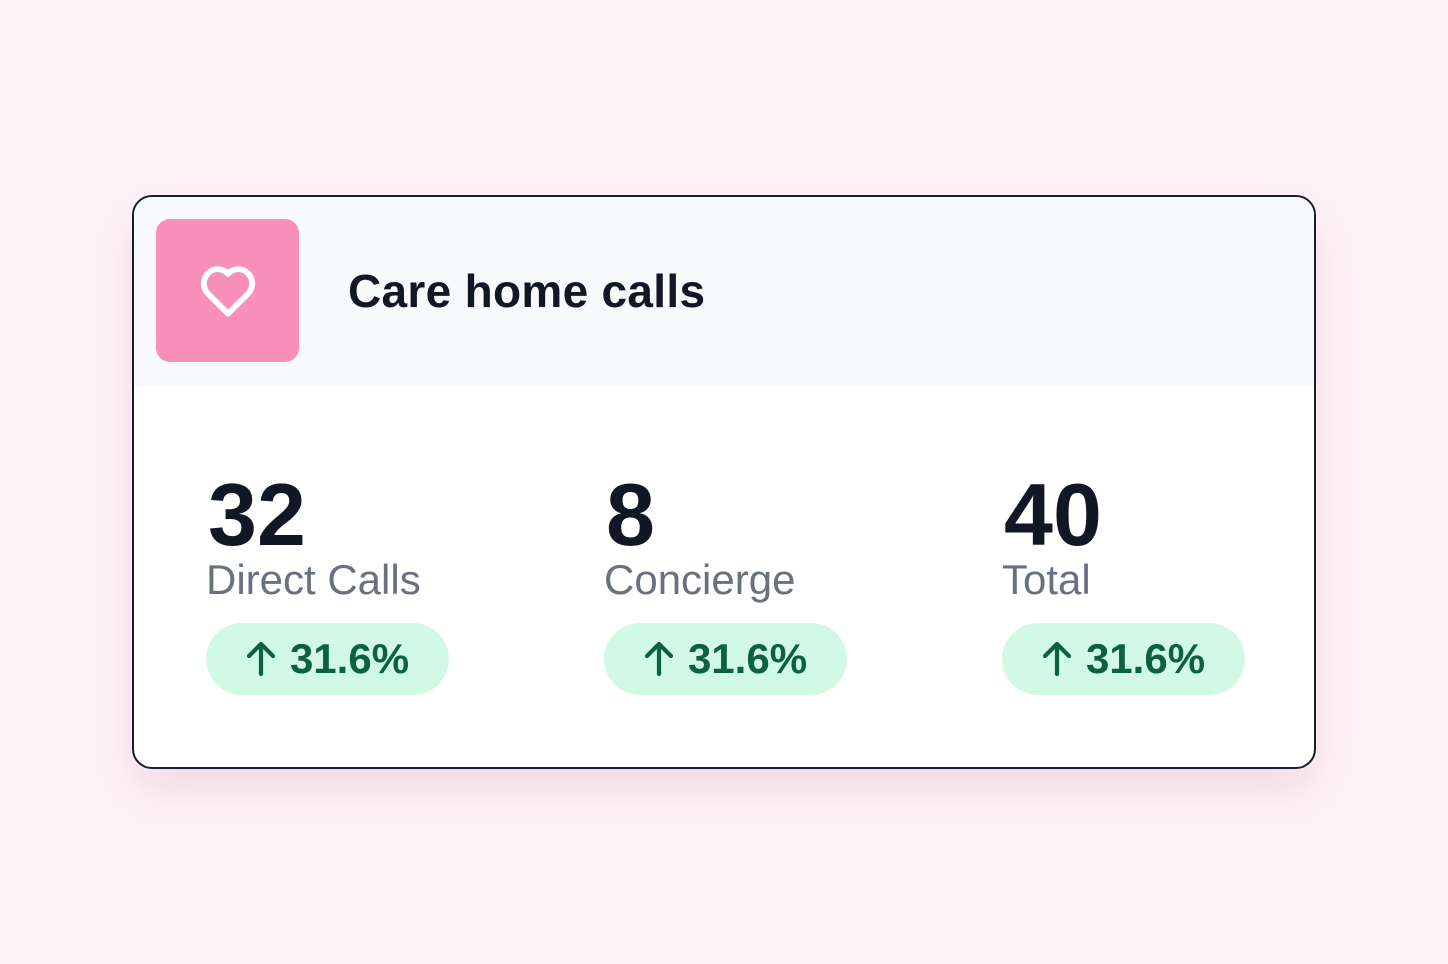  I want to click on stat-direct-calls: 32 Direct Calls 31.6%, so click(327, 582).